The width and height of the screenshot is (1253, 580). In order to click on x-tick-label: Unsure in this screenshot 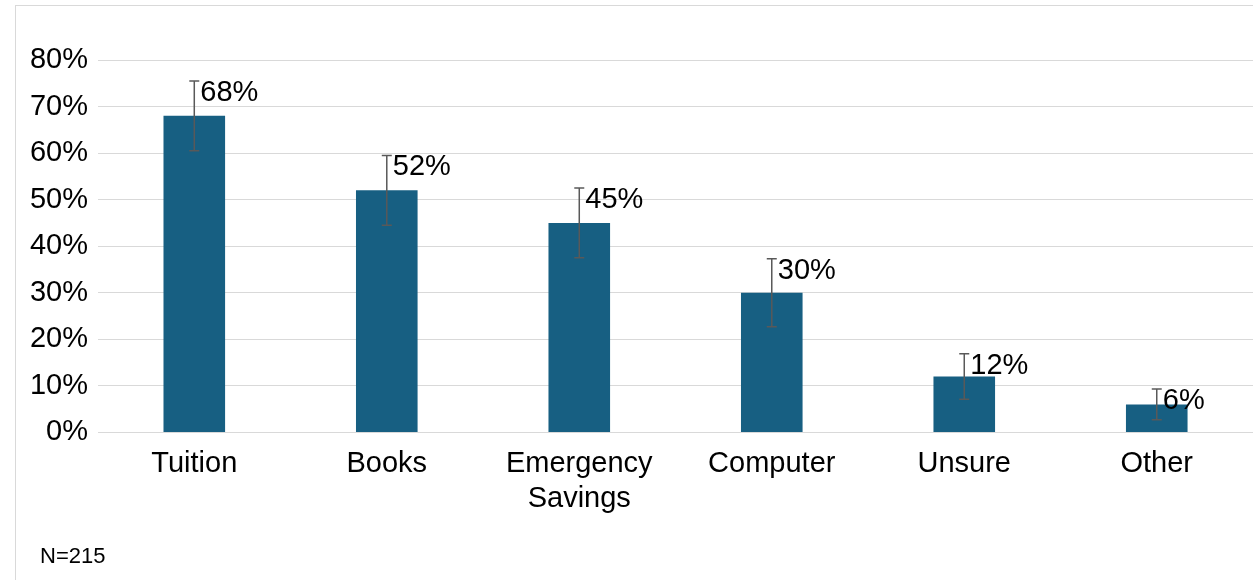, I will do `click(964, 461)`.